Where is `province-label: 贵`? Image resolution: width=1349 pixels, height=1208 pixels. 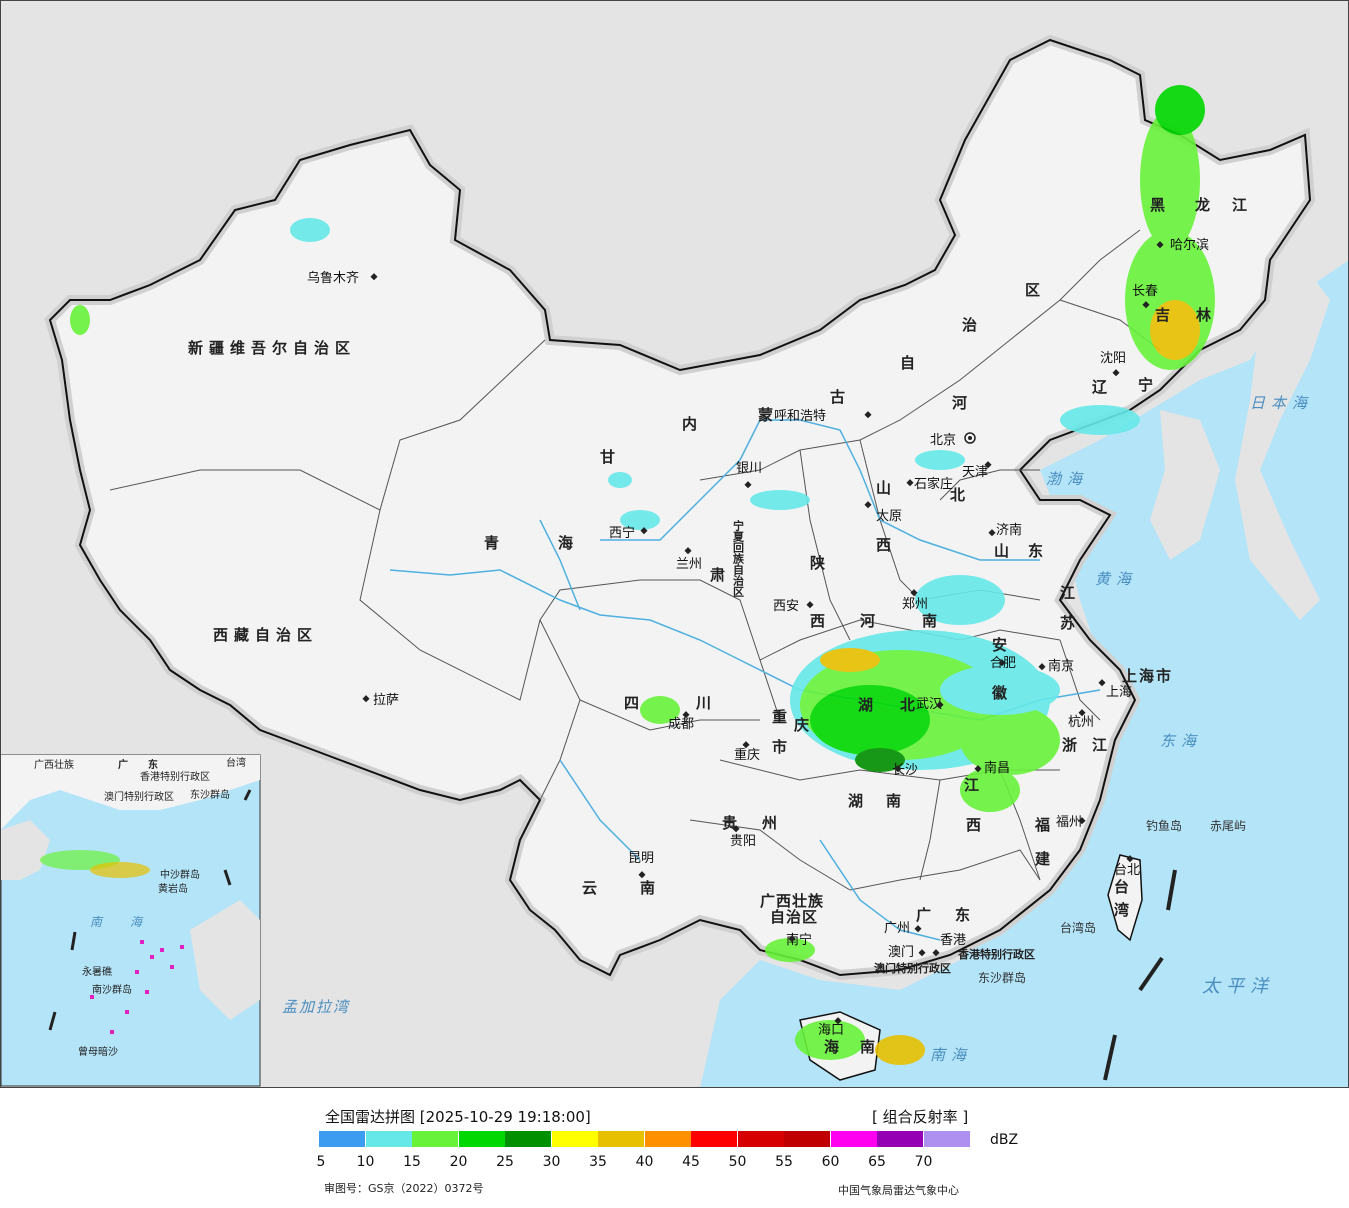 province-label: 贵 is located at coordinates (732, 823).